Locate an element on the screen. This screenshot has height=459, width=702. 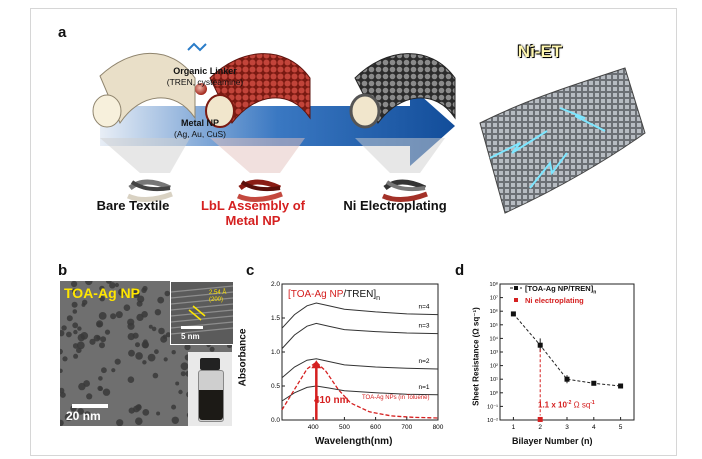
np-title: Metal NP is located at coordinates (199, 123).